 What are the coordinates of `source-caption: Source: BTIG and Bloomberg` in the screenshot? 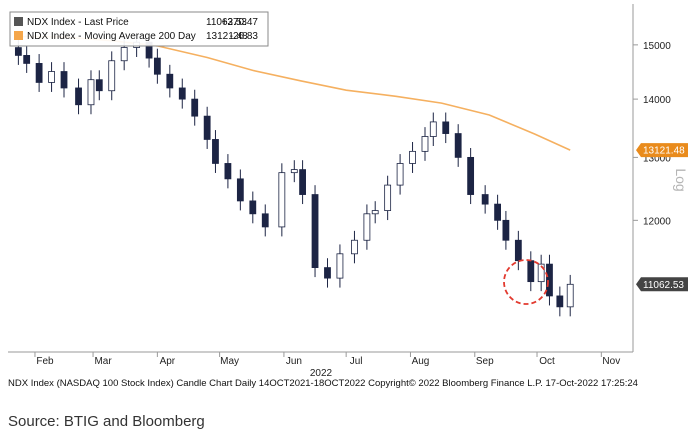 It's located at (106, 421).